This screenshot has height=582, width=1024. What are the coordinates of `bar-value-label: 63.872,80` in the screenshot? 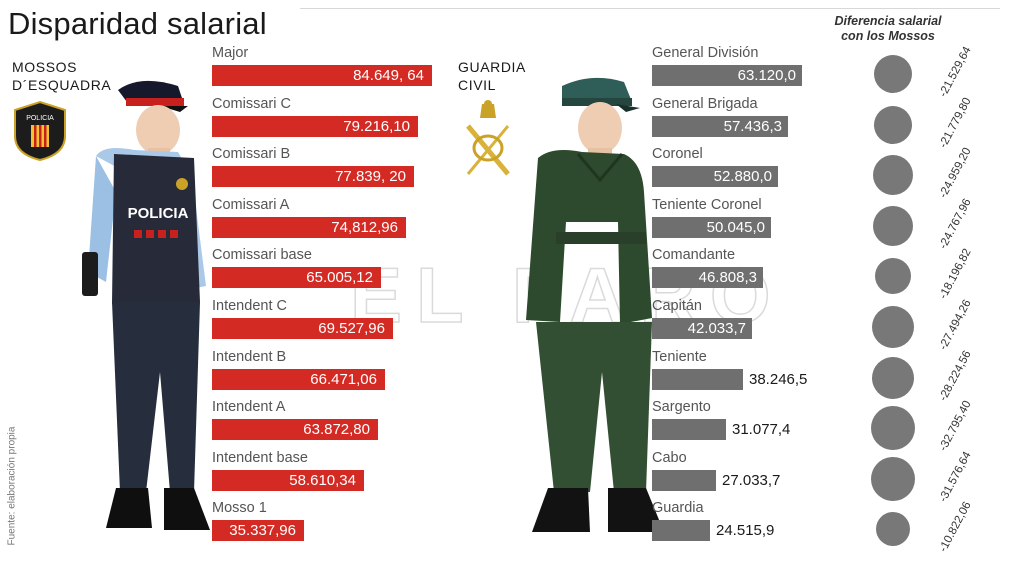 It's located at (336, 430).